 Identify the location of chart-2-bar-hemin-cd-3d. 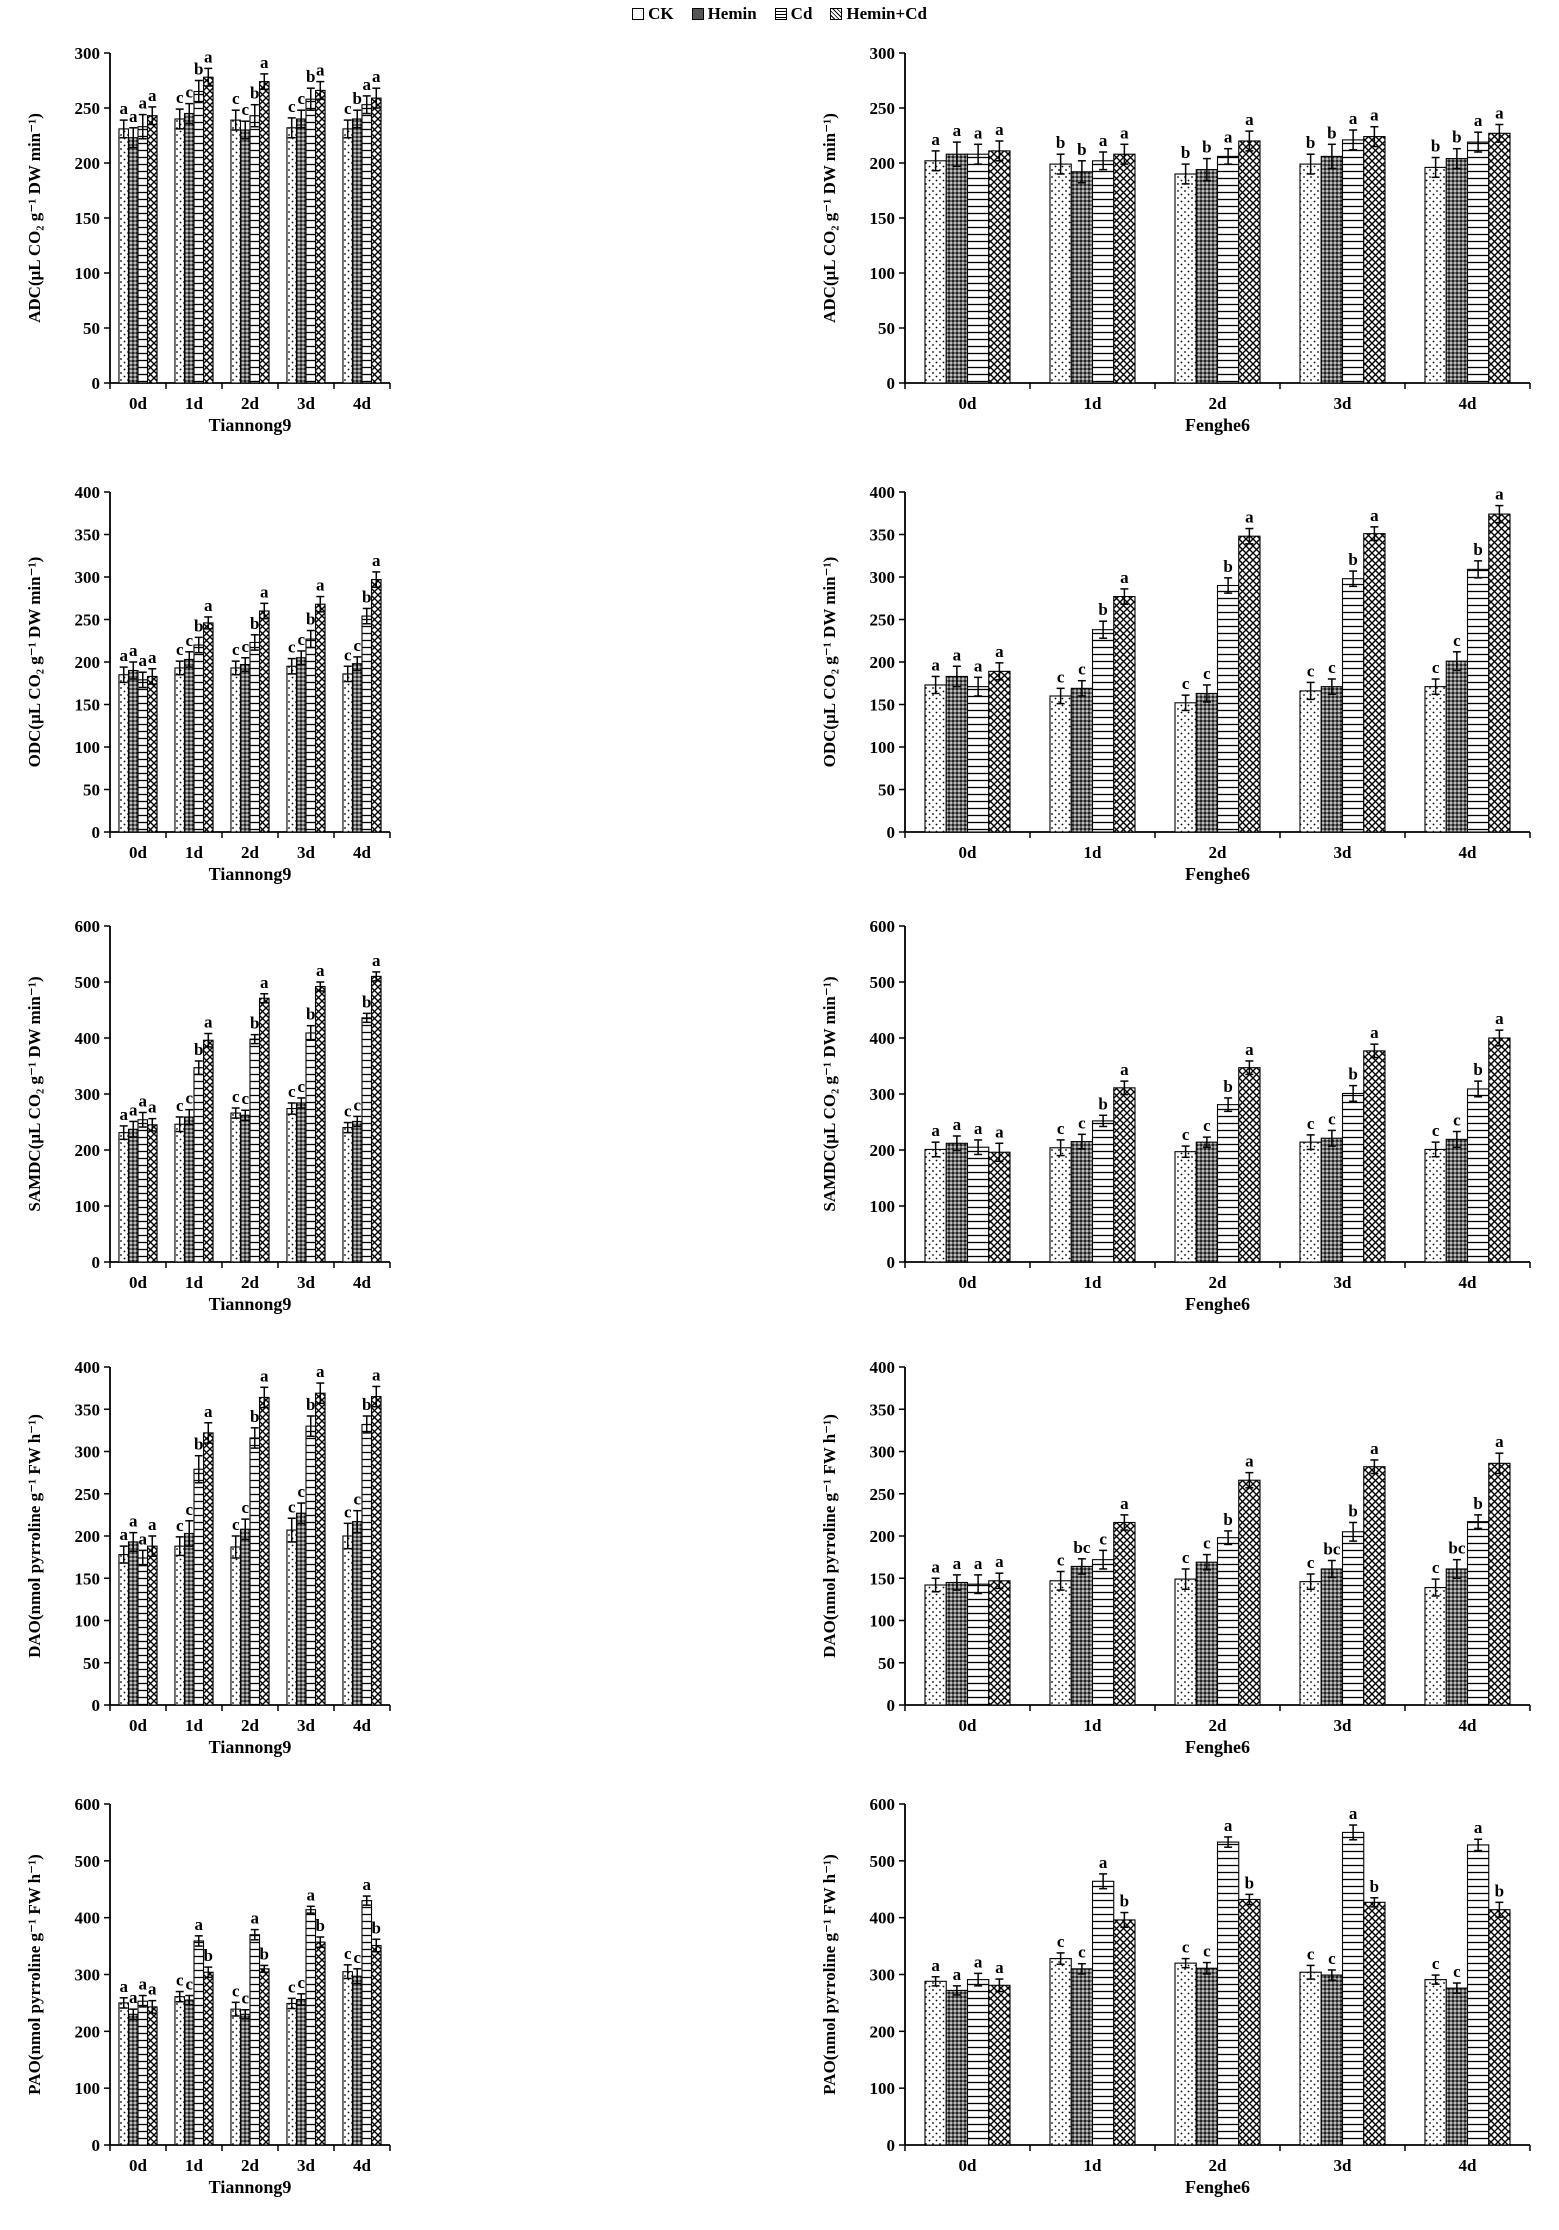
(1374, 260).